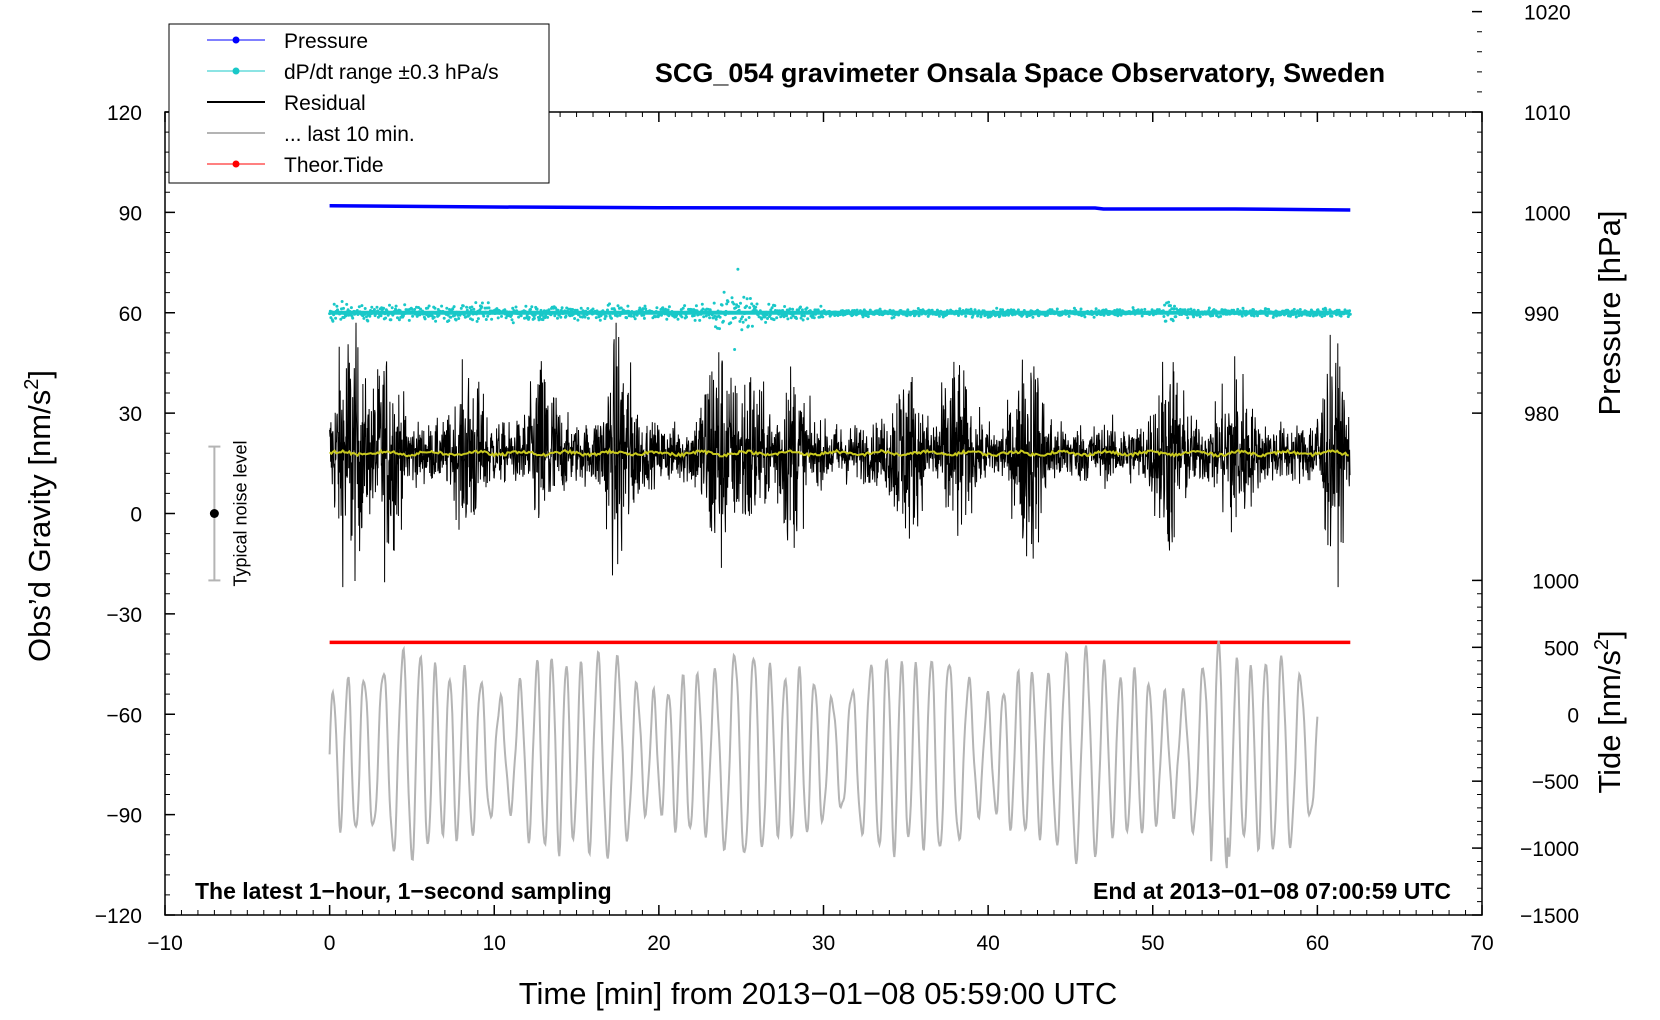 Image resolution: width=1660 pixels, height=1020 pixels. What do you see at coordinates (1525, 749) in the screenshot?
I see `tide-axis-ticks: 1000 500 0 −500 −1000 −1500` at bounding box center [1525, 749].